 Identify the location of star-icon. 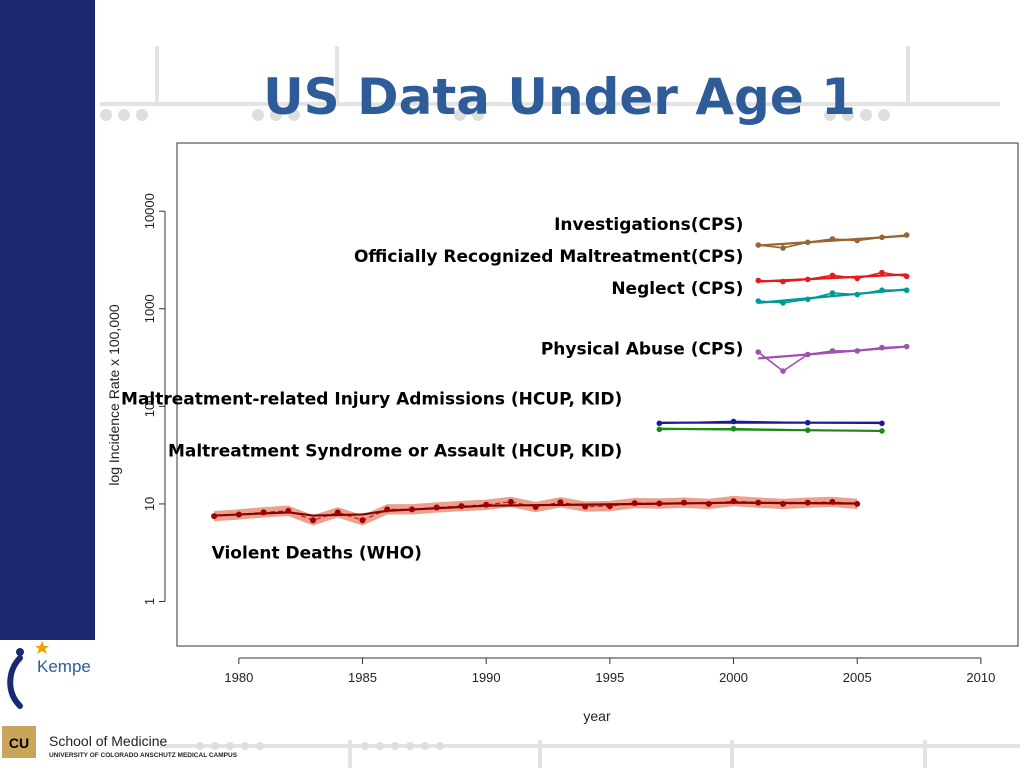
(42, 647).